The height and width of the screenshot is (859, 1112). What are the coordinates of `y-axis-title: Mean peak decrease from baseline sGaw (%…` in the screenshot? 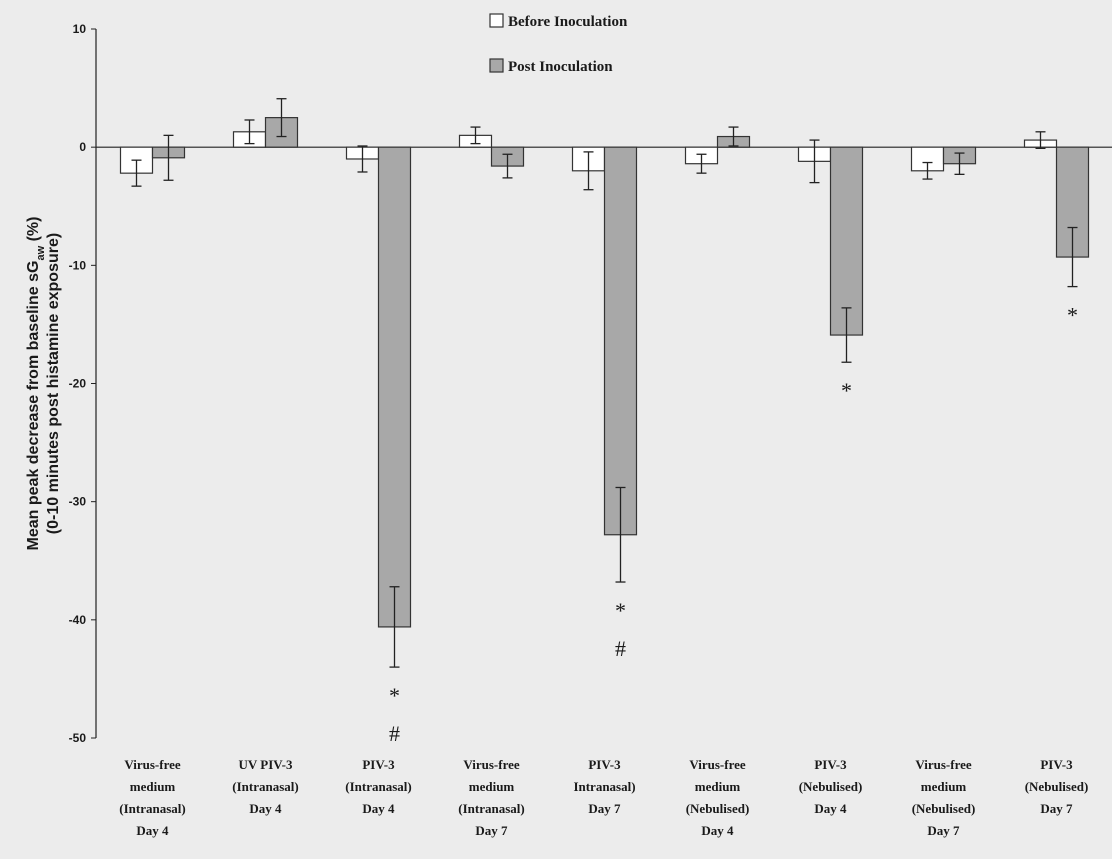 It's located at (36, 384).